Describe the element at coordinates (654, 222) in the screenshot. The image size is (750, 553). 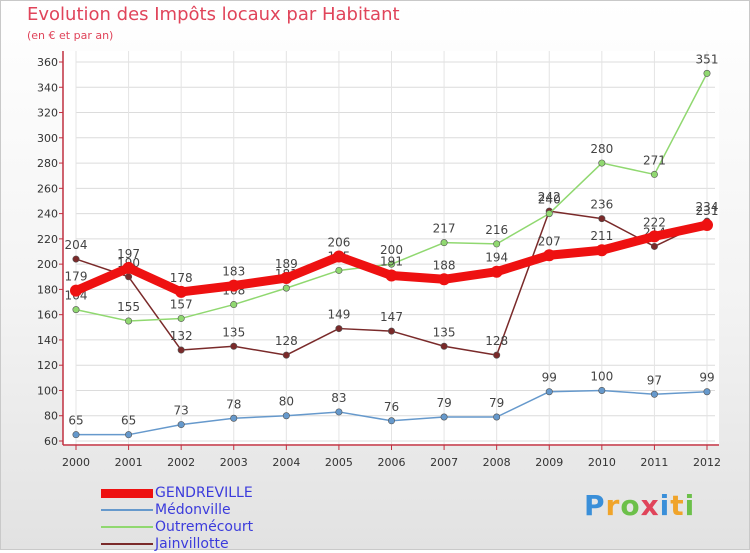
I see `data-label: 222` at that location.